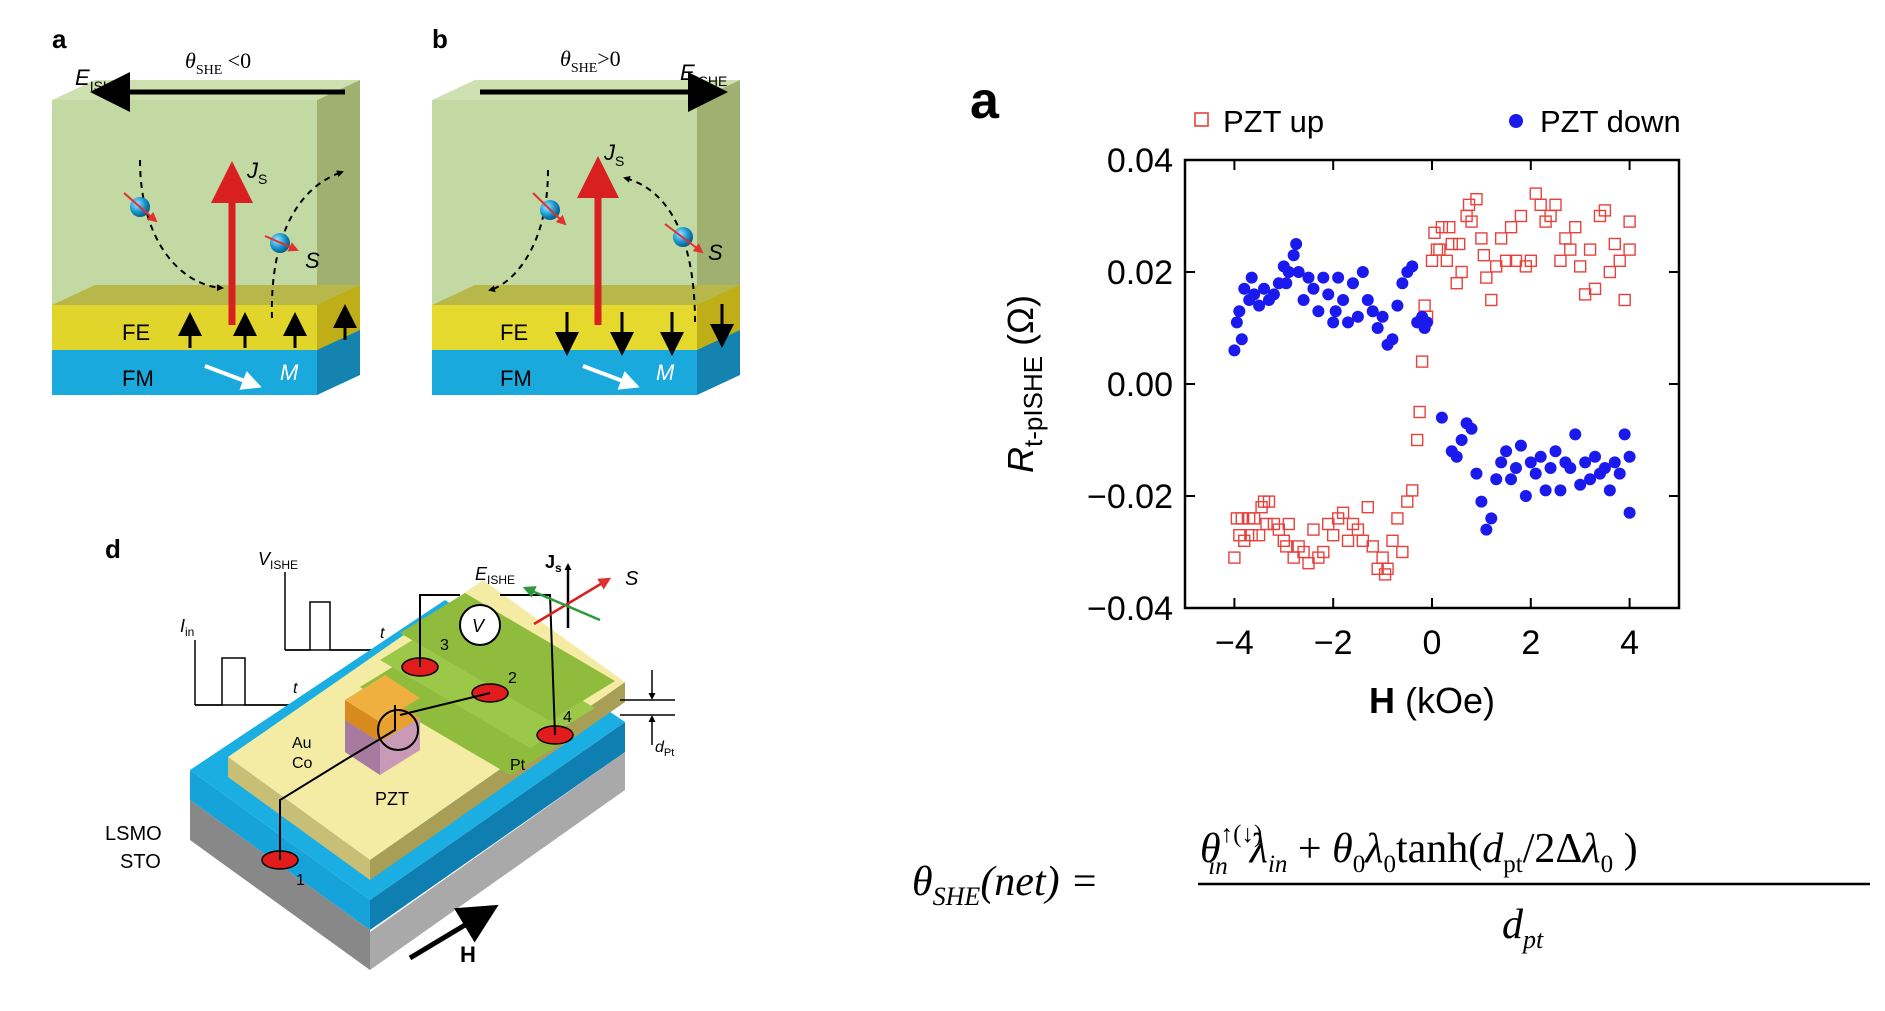  I want to click on svg-text: VISHE, so click(278, 560).